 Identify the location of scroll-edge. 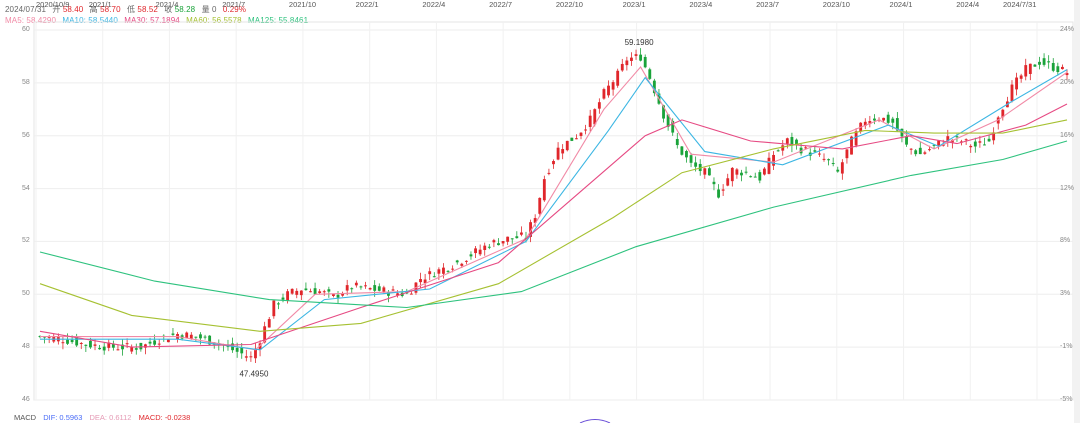
(1077, 211).